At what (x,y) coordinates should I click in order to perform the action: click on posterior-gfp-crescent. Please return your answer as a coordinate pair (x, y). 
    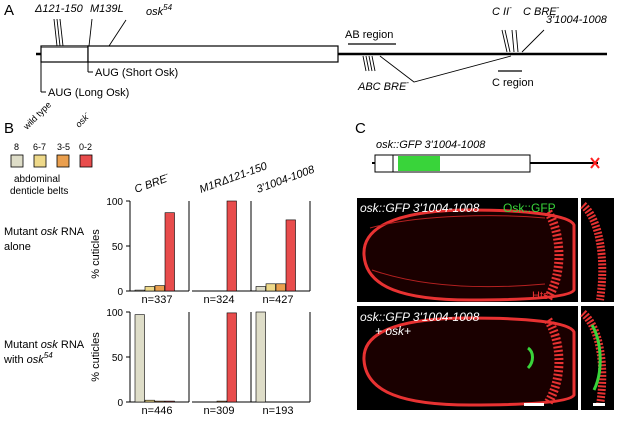
    Looking at the image, I should click on (530, 358).